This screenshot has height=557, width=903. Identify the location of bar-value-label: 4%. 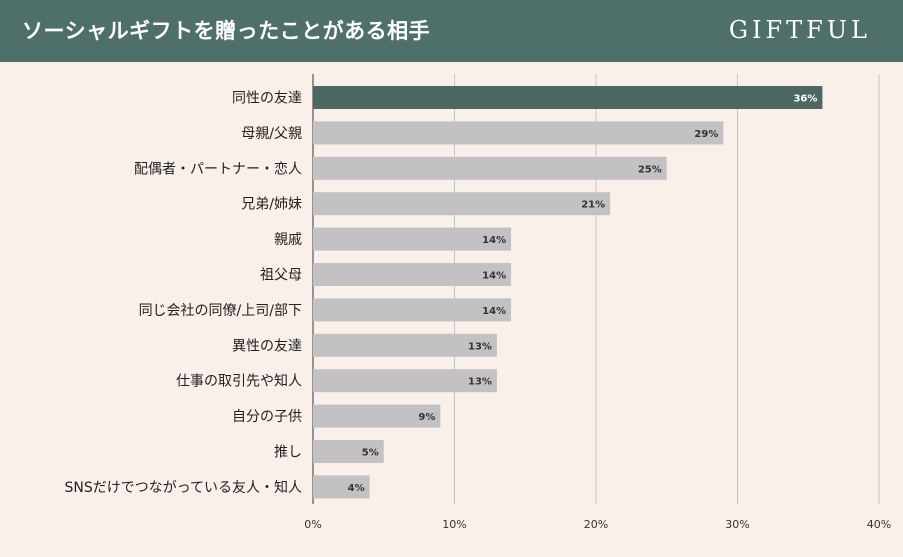
(356, 488).